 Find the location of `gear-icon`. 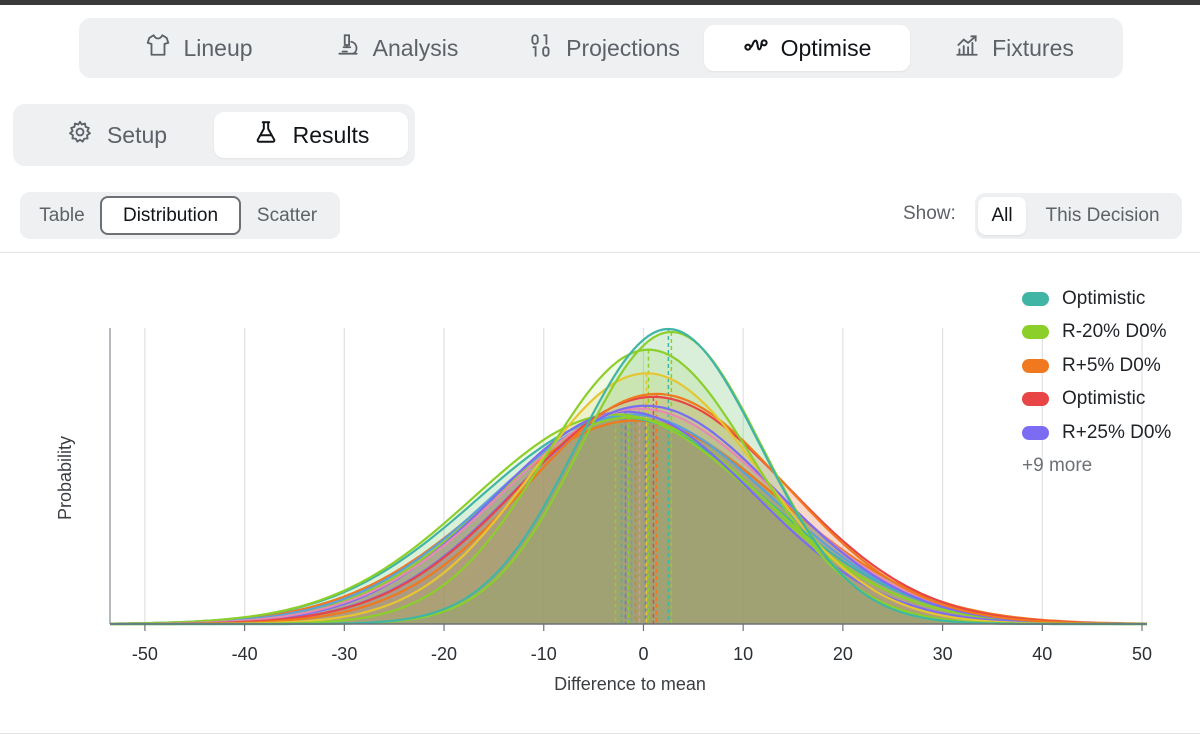

gear-icon is located at coordinates (80, 135).